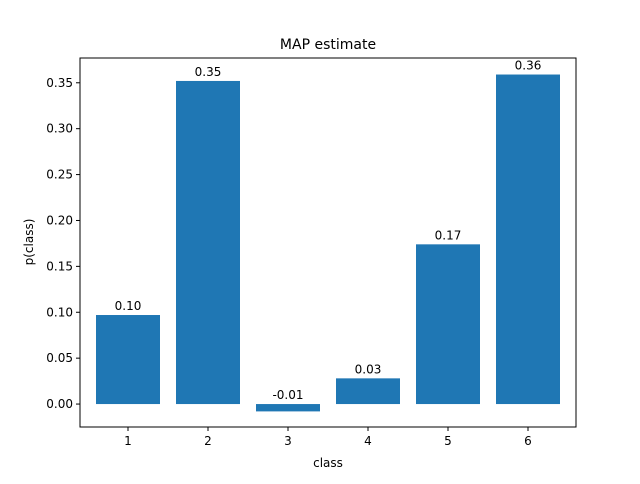 Image resolution: width=640 pixels, height=484 pixels. Describe the element at coordinates (287, 395) in the screenshot. I see `data-label-class-3: -0.01` at that location.